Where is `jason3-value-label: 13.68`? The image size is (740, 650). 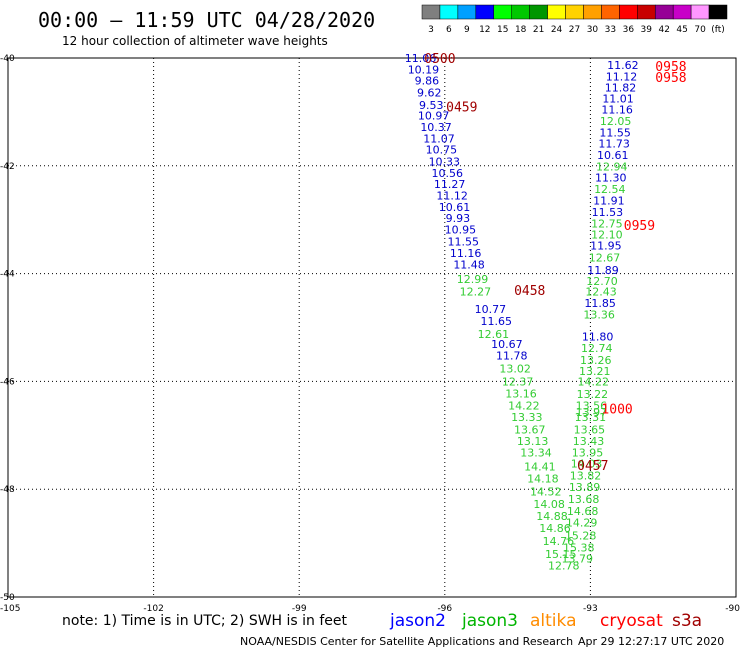
jason3-value-label: 13.68 is located at coordinates (584, 499).